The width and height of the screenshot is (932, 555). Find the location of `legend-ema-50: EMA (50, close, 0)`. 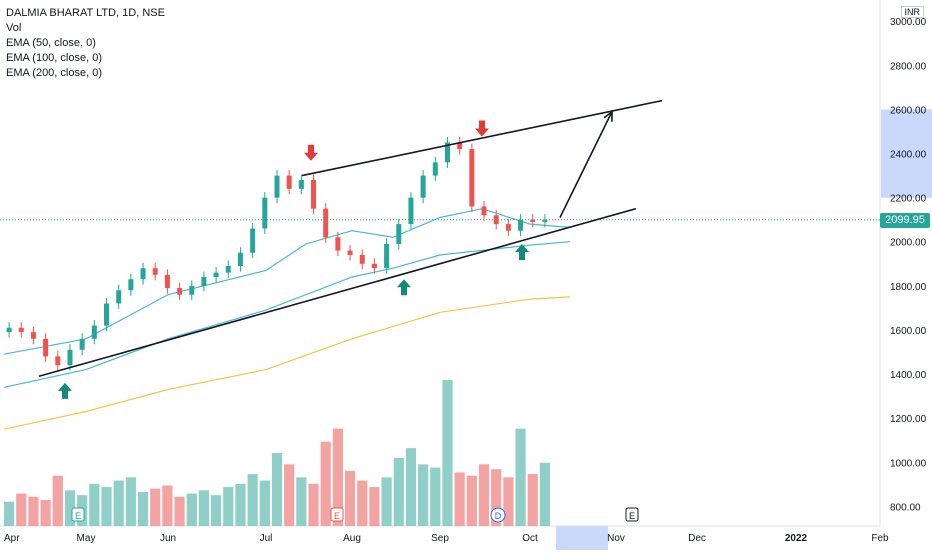

legend-ema-50: EMA (50, close, 0) is located at coordinates (51, 43).